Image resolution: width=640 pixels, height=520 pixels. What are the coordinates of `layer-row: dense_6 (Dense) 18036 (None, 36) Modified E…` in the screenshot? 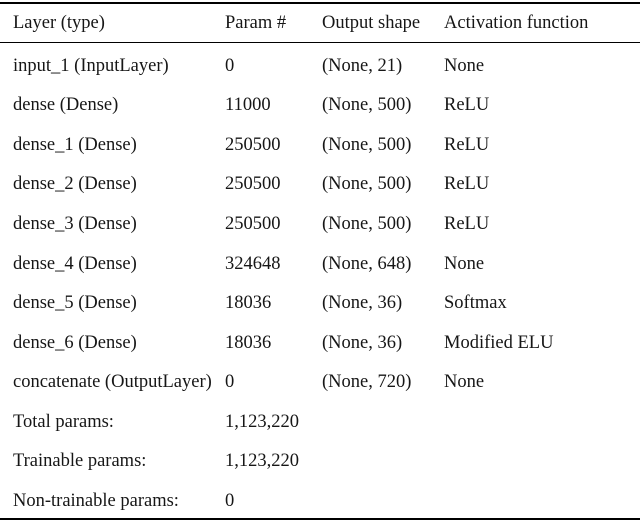 It's located at (320, 340).